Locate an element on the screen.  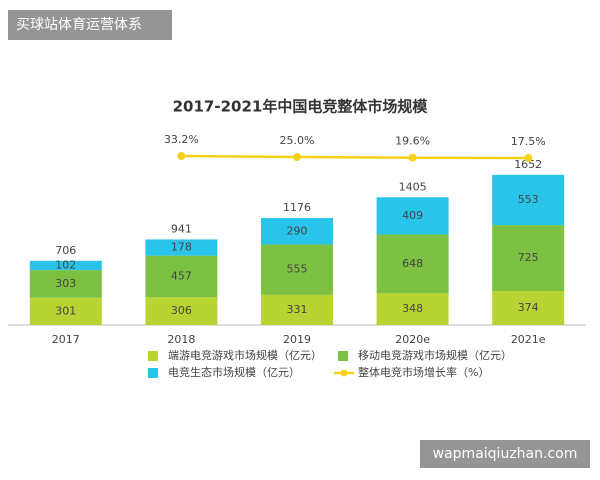
x-tick-label: 2017 is located at coordinates (66, 339).